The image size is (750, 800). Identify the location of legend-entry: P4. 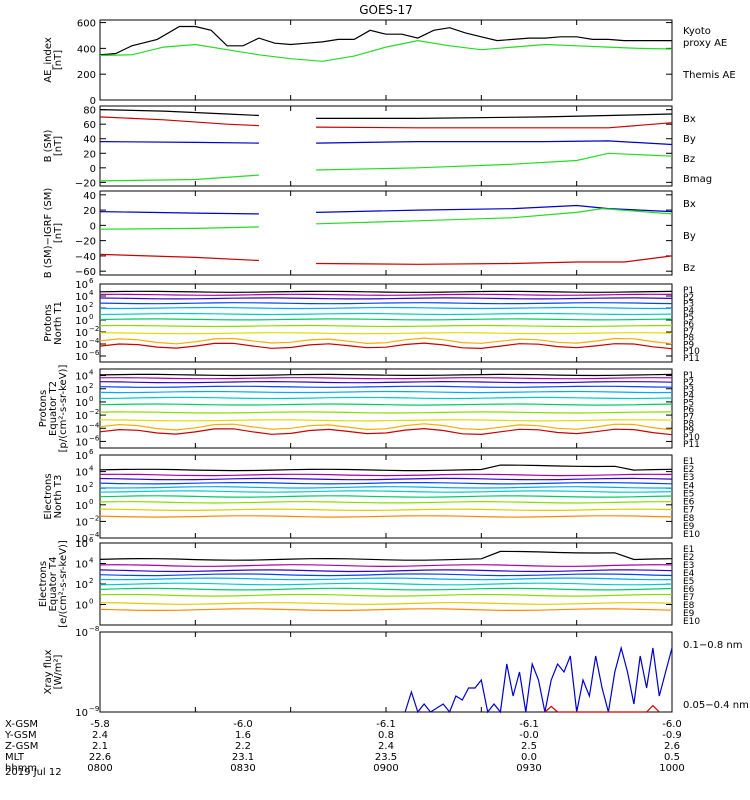
(688, 311).